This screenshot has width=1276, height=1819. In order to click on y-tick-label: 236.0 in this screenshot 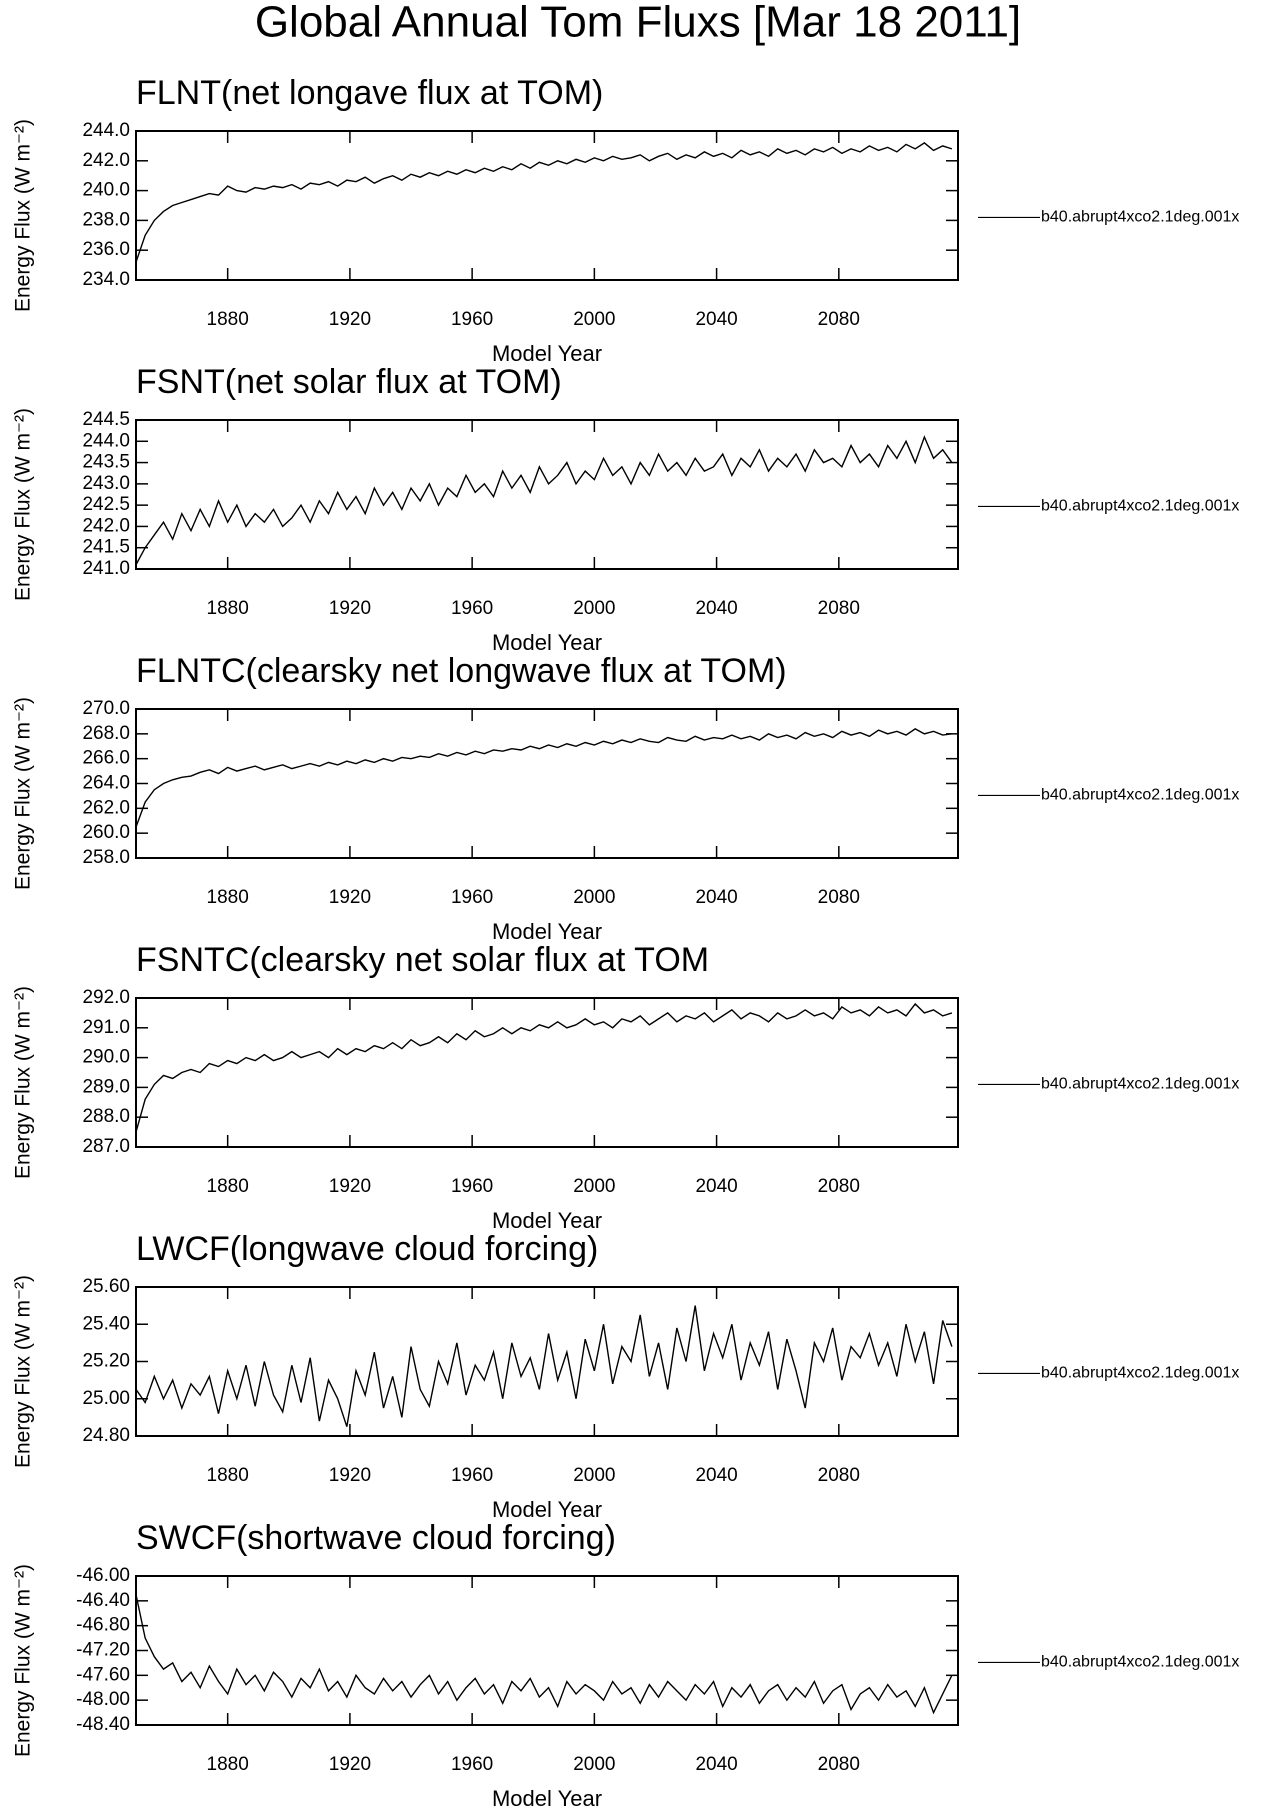, I will do `click(106, 249)`.